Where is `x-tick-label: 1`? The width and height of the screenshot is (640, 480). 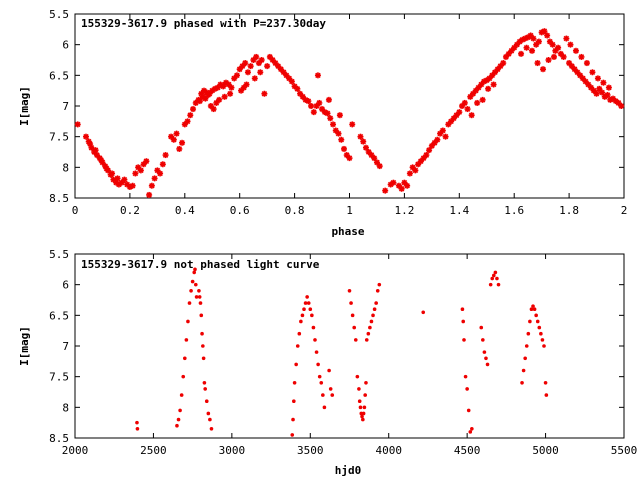 x-tick-label: 1 is located at coordinates (349, 210).